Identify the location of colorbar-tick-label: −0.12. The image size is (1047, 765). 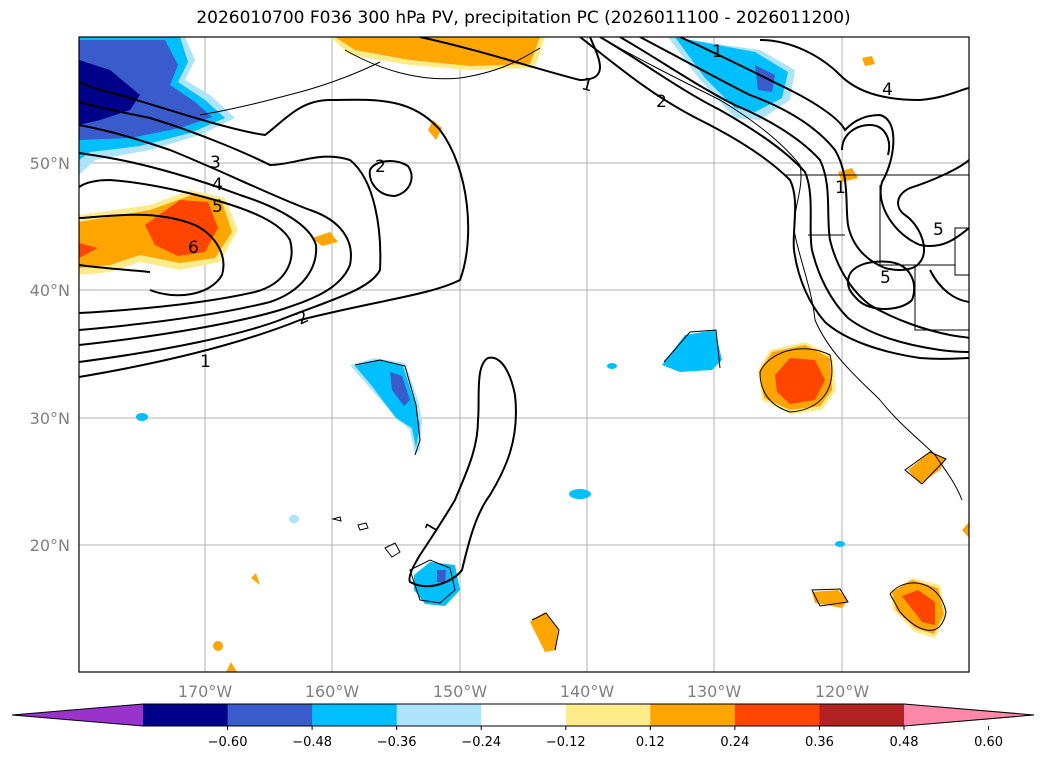
(566, 742).